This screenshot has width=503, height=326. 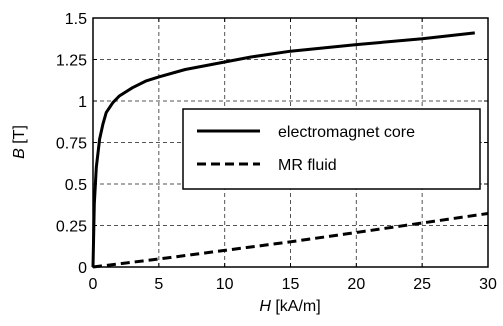 What do you see at coordinates (307, 165) in the screenshot?
I see `legend-label-mr-fluid: MR fluid` at bounding box center [307, 165].